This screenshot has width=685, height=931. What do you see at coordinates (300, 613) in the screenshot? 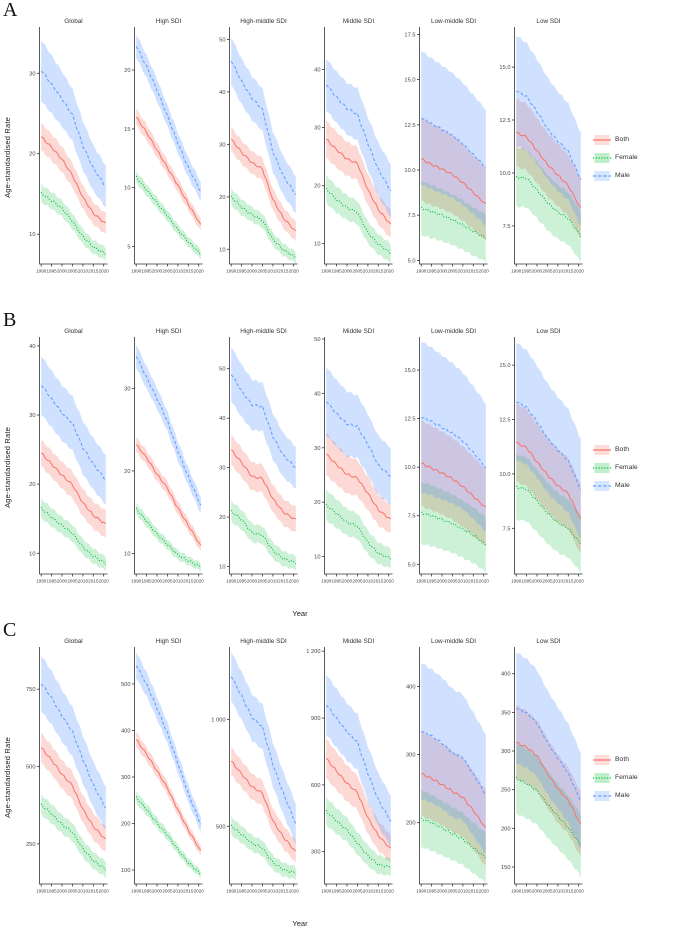
I see `x-axis-label-b: Year` at bounding box center [300, 613].